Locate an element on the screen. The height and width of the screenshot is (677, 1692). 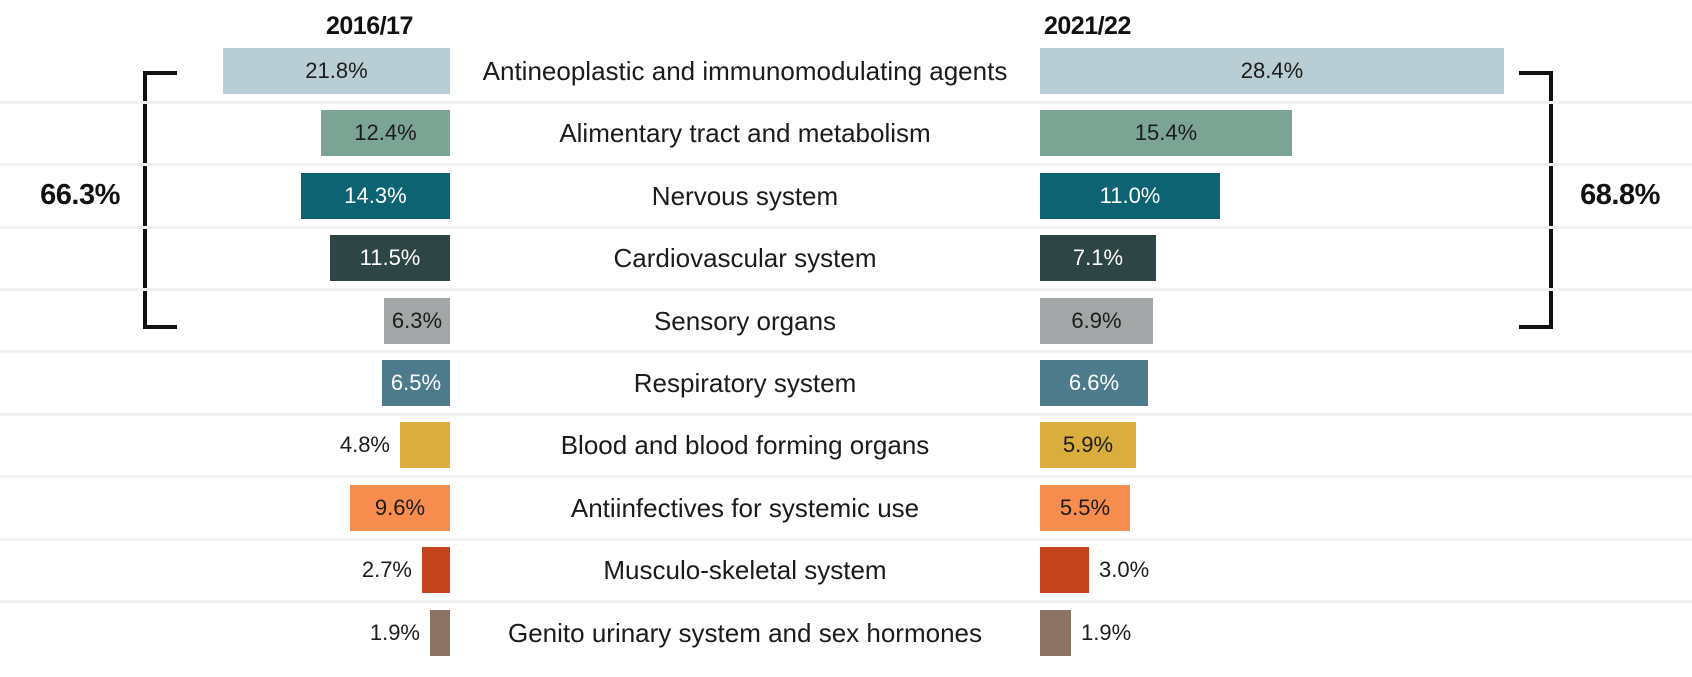
category-label: Cardiovascular system is located at coordinates (745, 258).